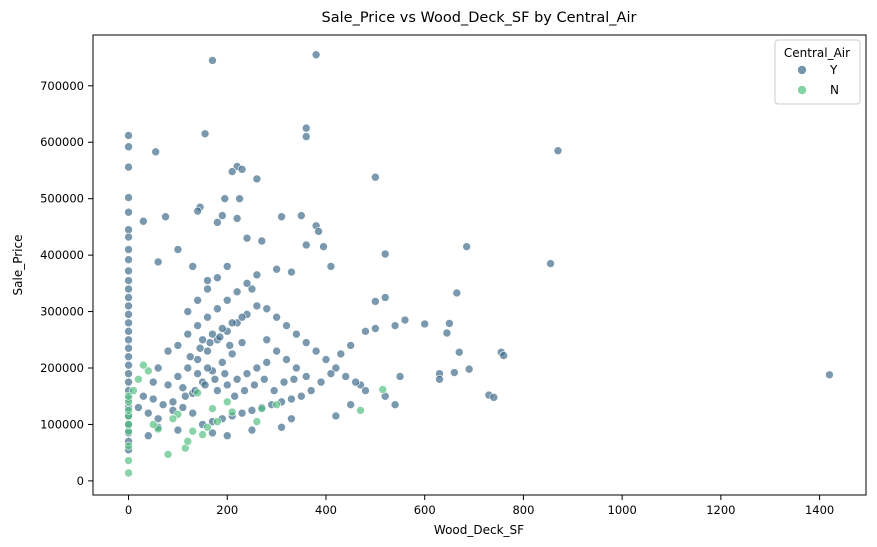 This screenshot has height=547, width=877. I want to click on x-tick-label: 800, so click(523, 510).